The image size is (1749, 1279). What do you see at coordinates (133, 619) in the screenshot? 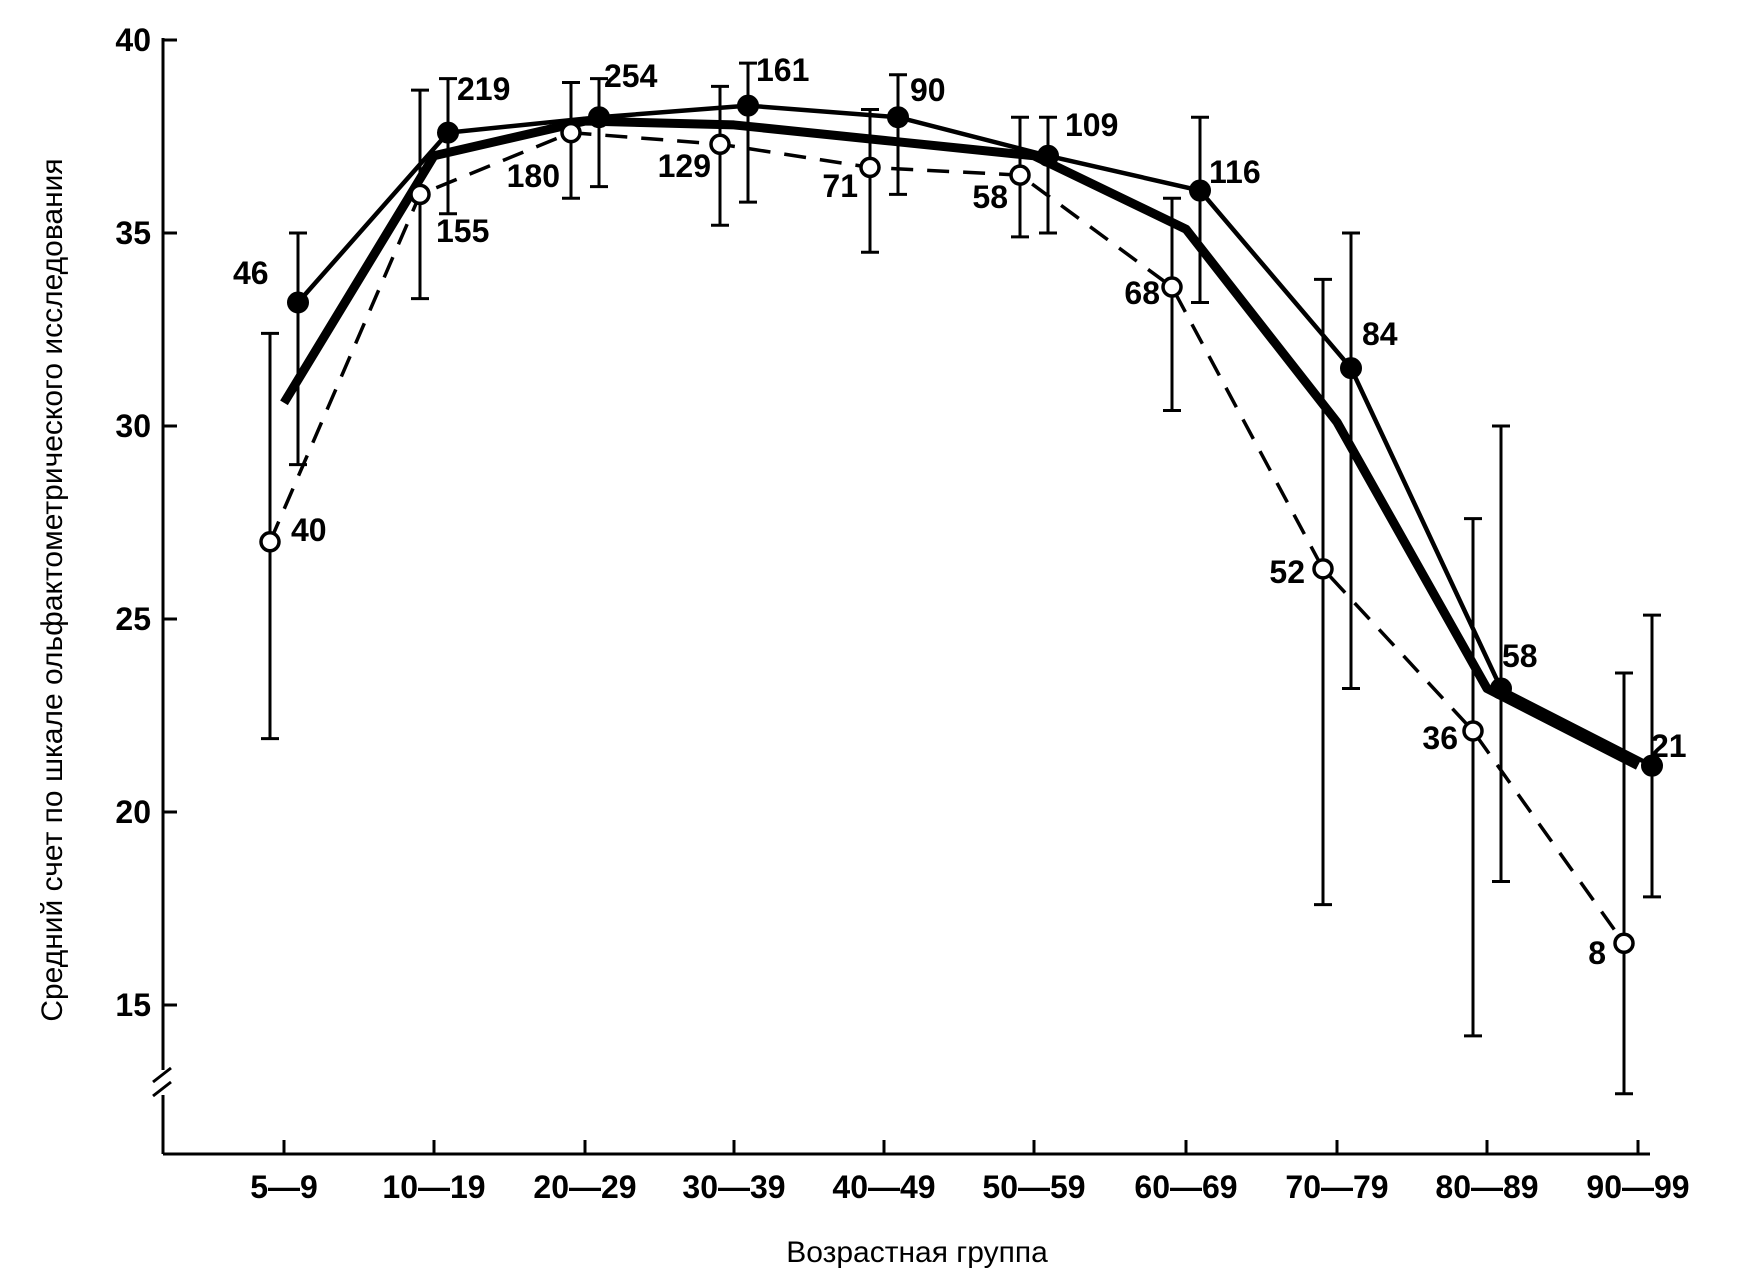
I see `y-tick-label: 25` at bounding box center [133, 619].